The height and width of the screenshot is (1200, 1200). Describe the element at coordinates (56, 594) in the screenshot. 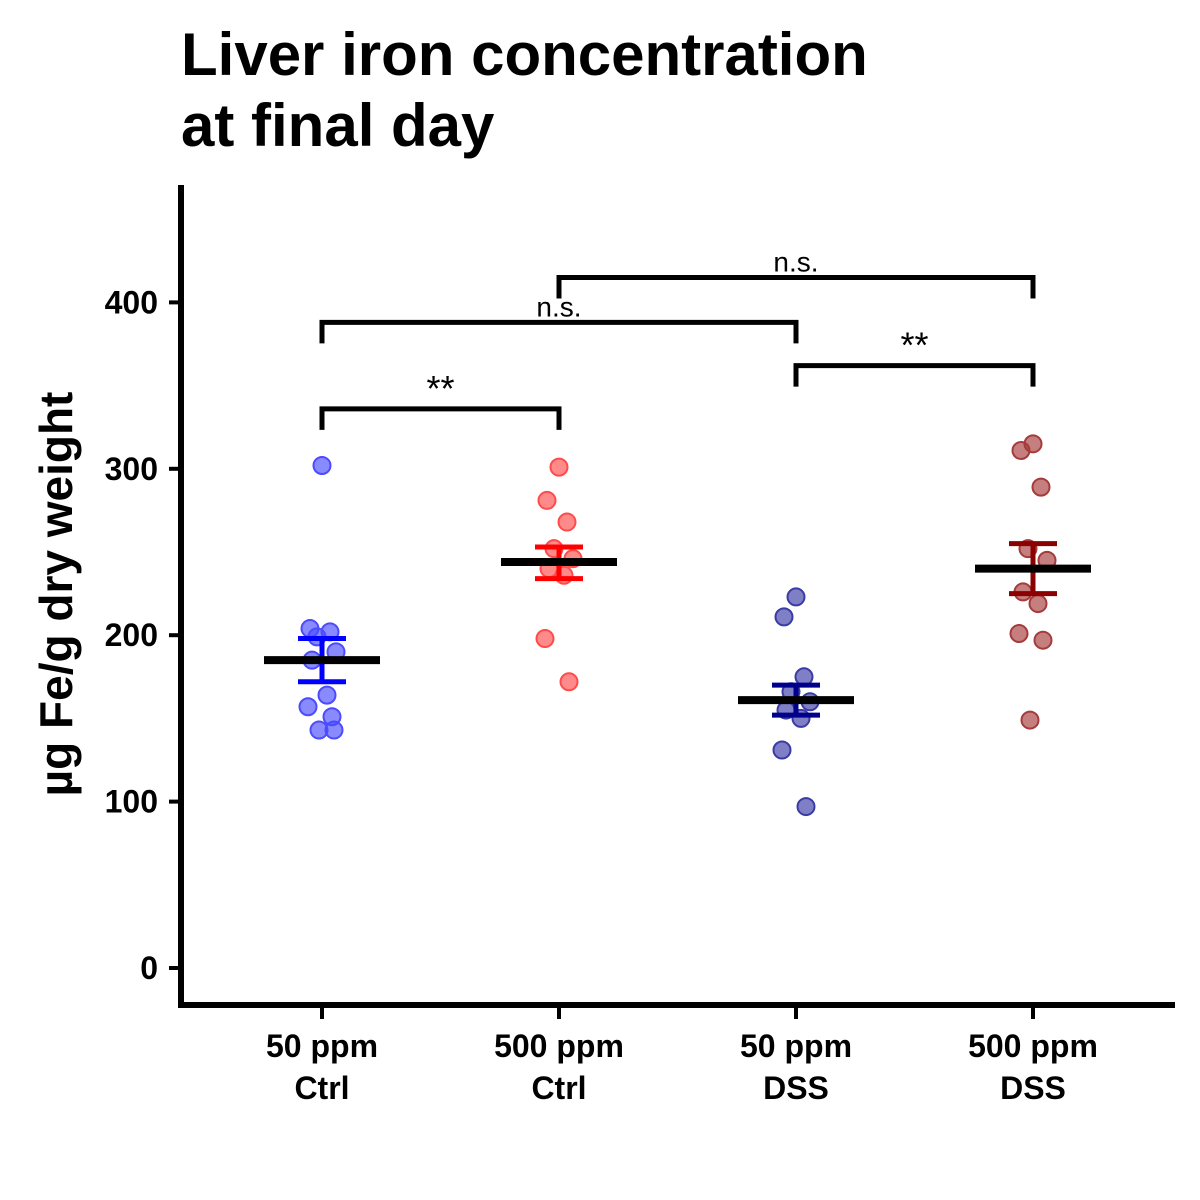

I see `y-axis-label: µg Fe/g dry weight` at that location.